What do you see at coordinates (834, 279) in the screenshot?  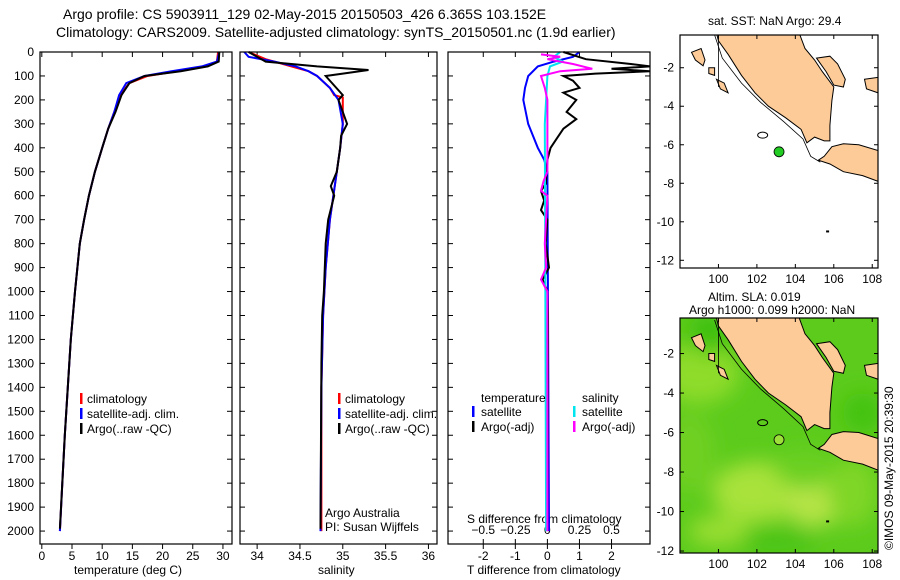 I see `lon-tick-label: 106` at bounding box center [834, 279].